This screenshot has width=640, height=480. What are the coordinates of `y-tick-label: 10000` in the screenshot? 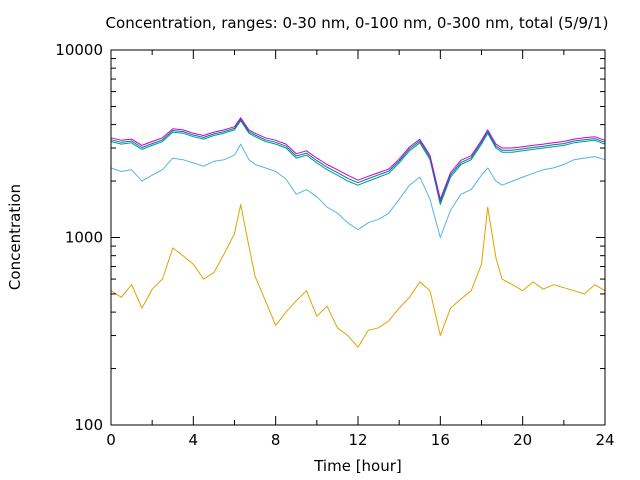 It's located at (79, 50).